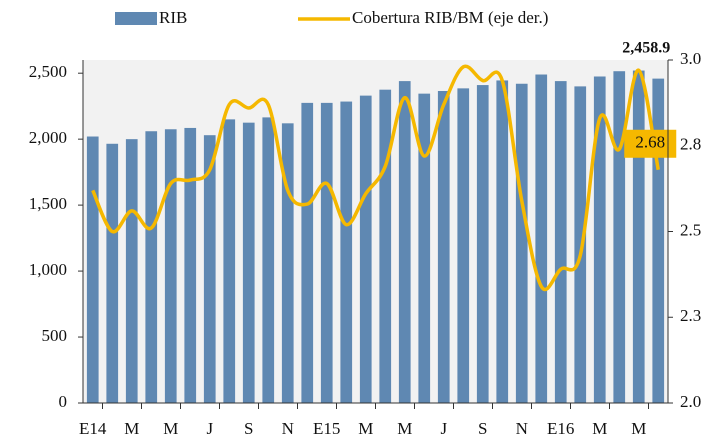 The image size is (718, 443). I want to click on line-value-label: 2.68, so click(650, 142).